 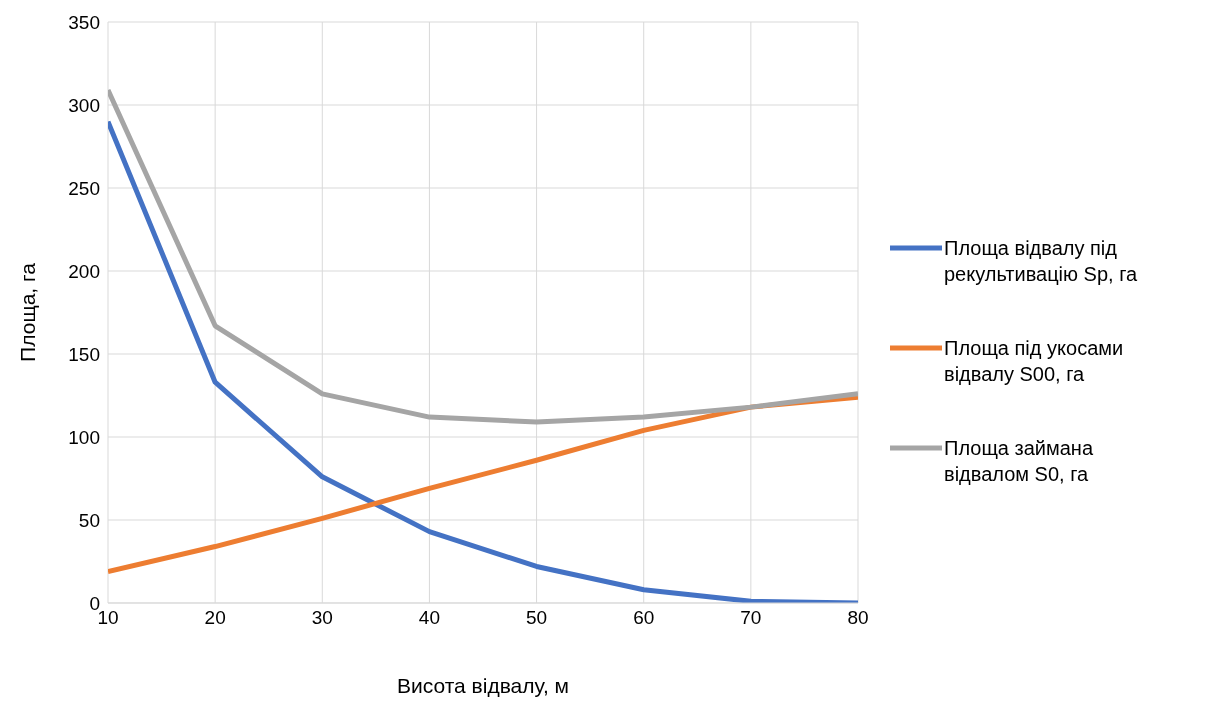 What do you see at coordinates (644, 618) in the screenshot?
I see `x-tick-label: 60` at bounding box center [644, 618].